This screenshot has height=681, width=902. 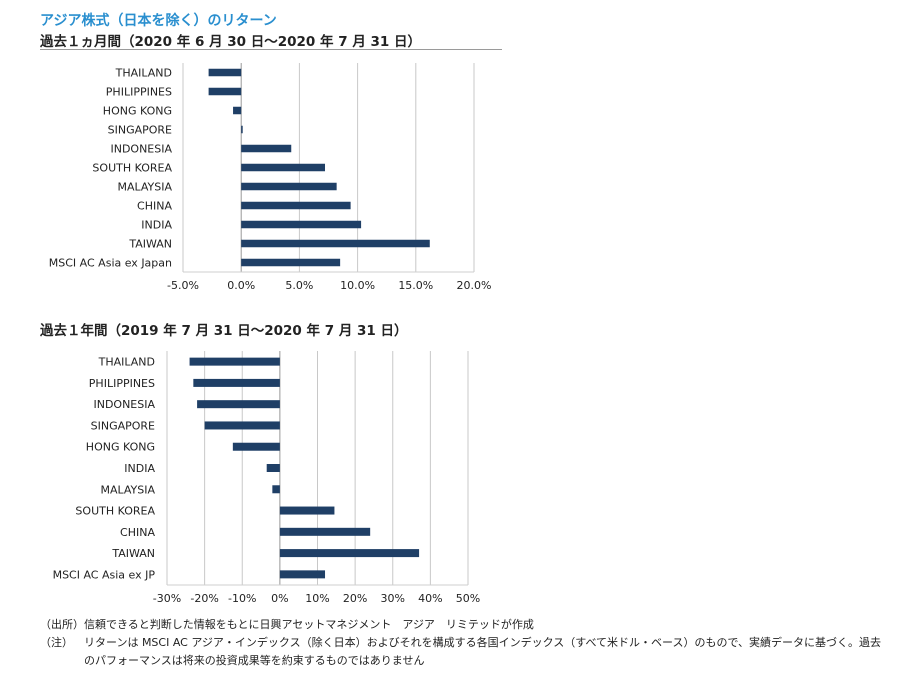 What do you see at coordinates (302, 574) in the screenshot?
I see `bar-msci-ac-asia-ex-jp` at bounding box center [302, 574].